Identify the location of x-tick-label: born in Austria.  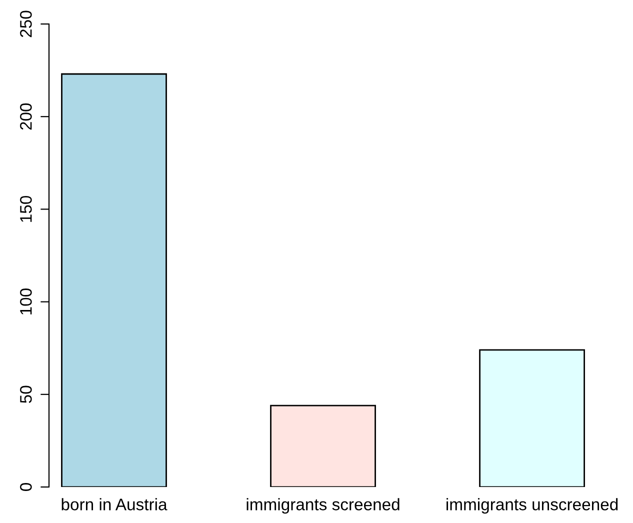
(115, 504).